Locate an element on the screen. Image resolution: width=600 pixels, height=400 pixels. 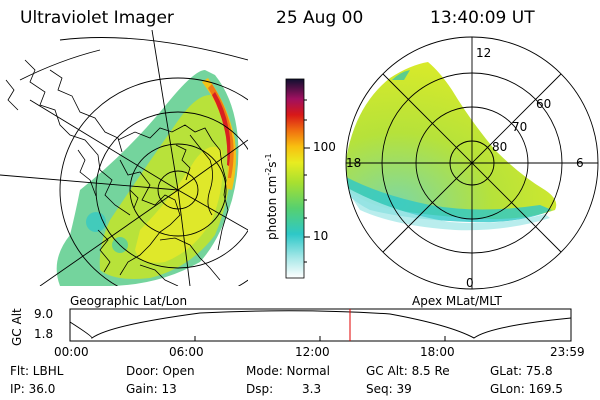
colorbar-tick-10: 10 is located at coordinates (321, 236).